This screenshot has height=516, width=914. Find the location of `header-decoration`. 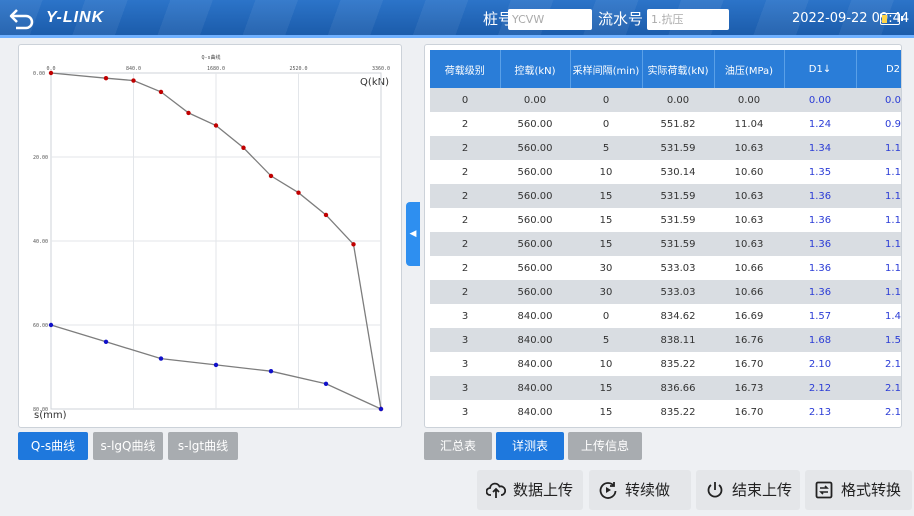

header-decoration is located at coordinates (457, 19).